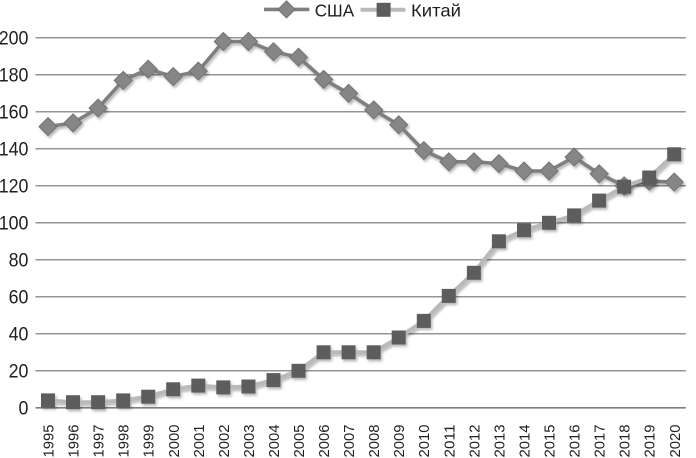 The image size is (696, 458). Describe the element at coordinates (14, 76) in the screenshot. I see `svg-text: 180` at that location.